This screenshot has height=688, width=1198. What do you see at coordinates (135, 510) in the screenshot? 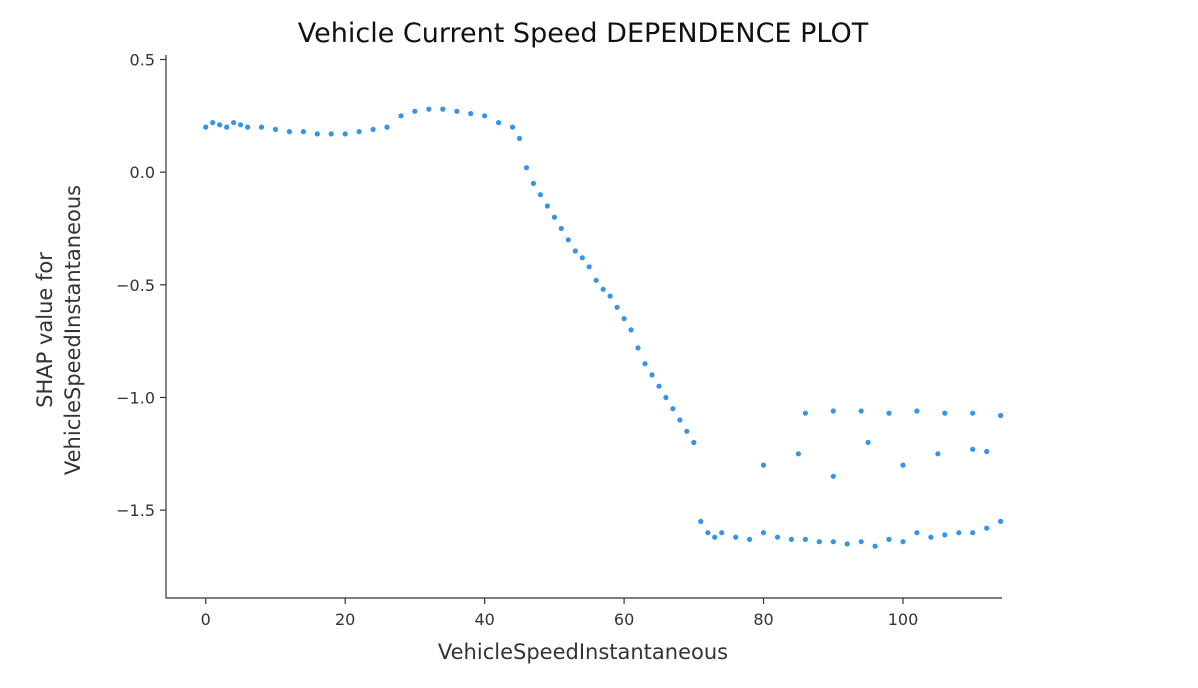
I see `y-tick-label: −1.5` at bounding box center [135, 510].